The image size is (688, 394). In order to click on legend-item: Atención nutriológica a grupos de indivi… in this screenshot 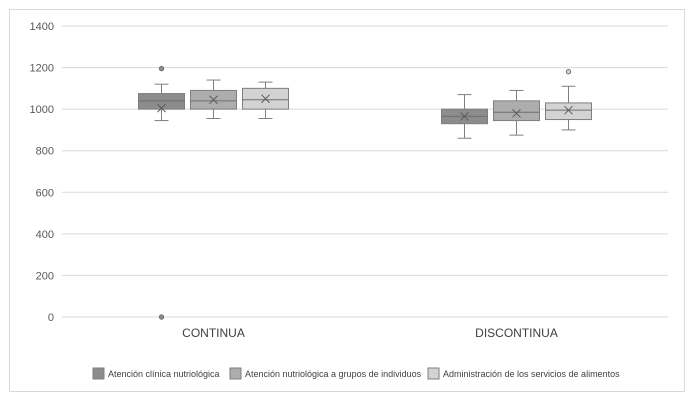, I will do `click(325, 373)`.